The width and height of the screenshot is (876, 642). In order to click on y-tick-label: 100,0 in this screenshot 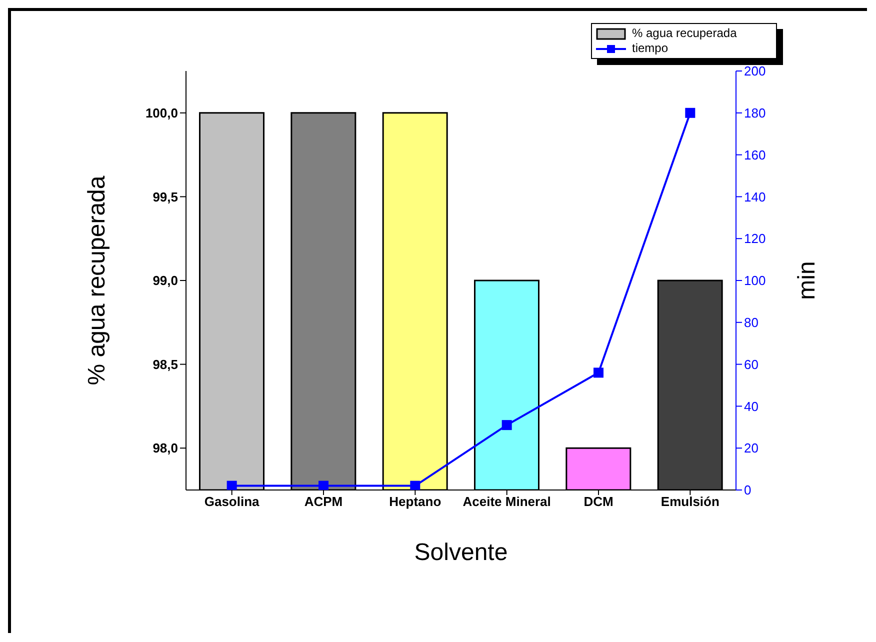, I will do `click(161, 113)`.